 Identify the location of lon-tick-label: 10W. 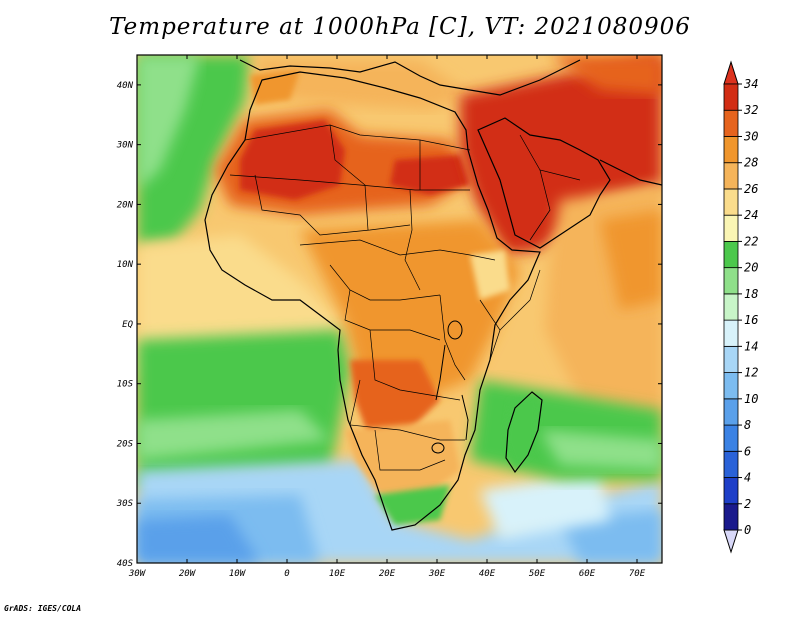
(238, 574).